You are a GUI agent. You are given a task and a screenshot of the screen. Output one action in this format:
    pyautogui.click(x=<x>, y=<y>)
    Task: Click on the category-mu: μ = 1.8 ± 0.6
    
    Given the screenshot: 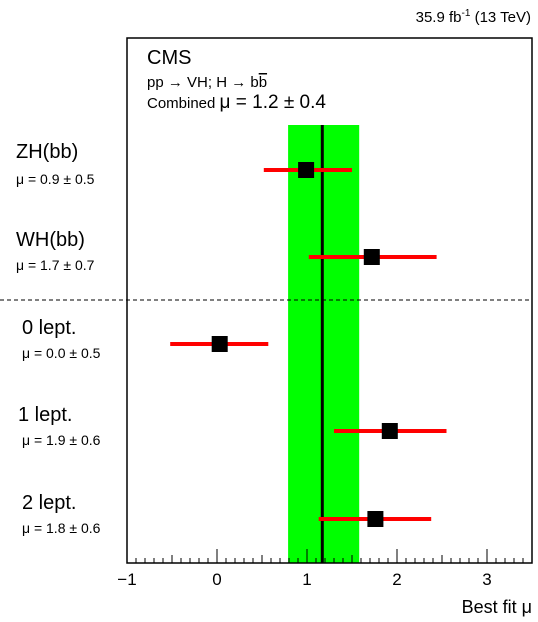 What is the action you would take?
    pyautogui.click(x=61, y=528)
    